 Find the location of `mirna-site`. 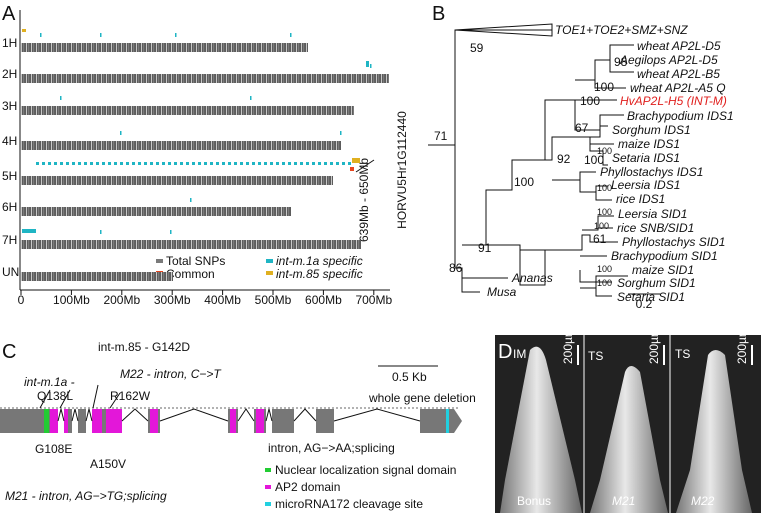

mirna-site is located at coordinates (447, 421).